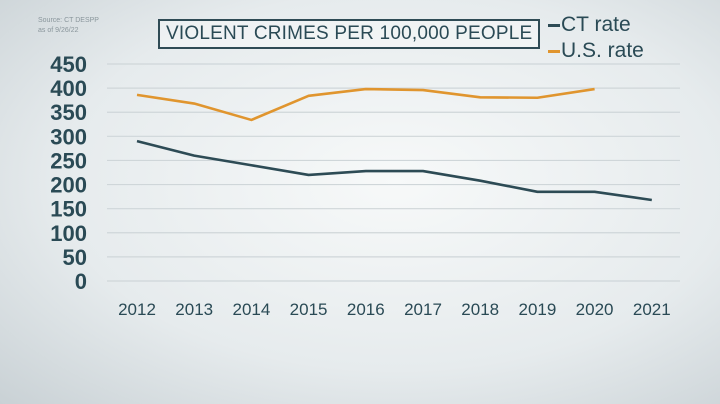 This screenshot has width=720, height=404. Describe the element at coordinates (652, 309) in the screenshot. I see `x-tick-label: 2021` at that location.